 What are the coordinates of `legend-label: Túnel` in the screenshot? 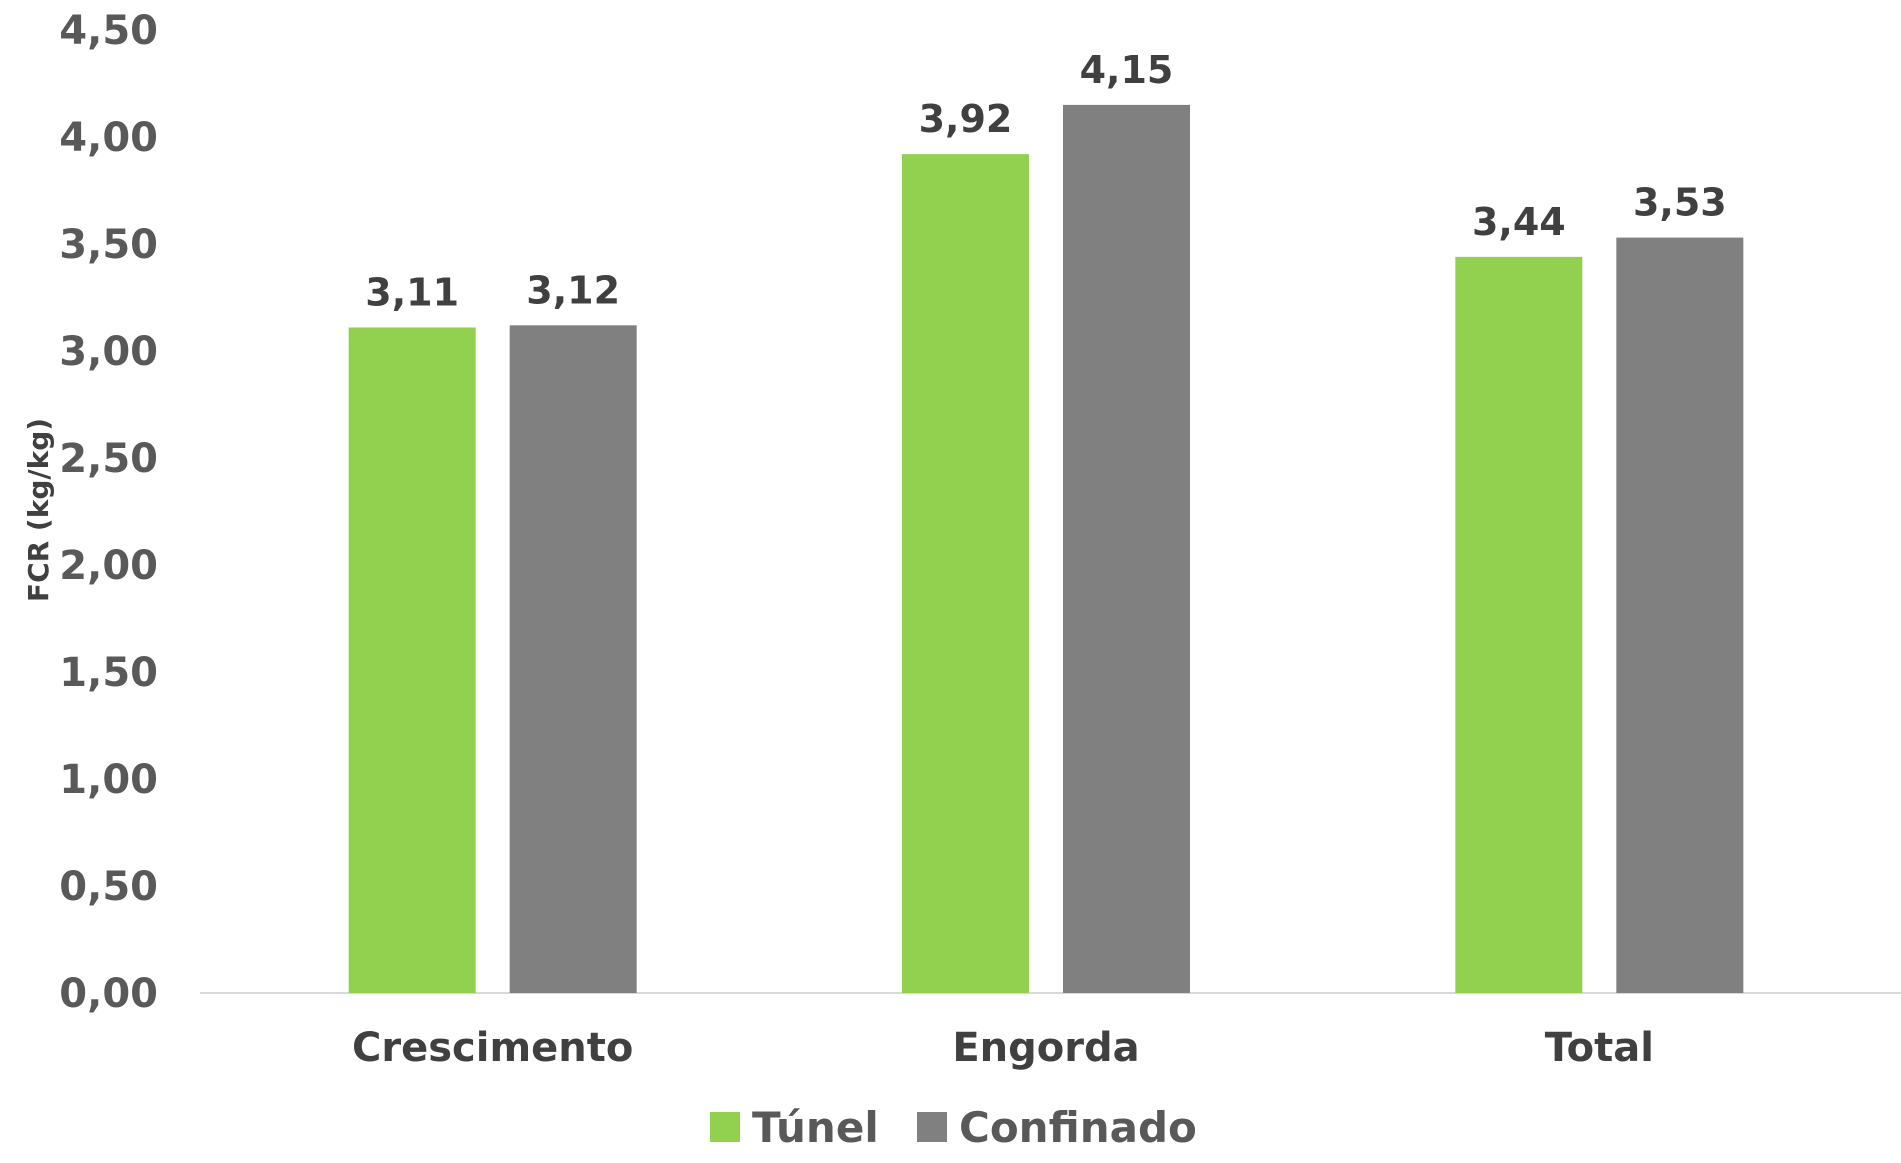 It's located at (815, 1127).